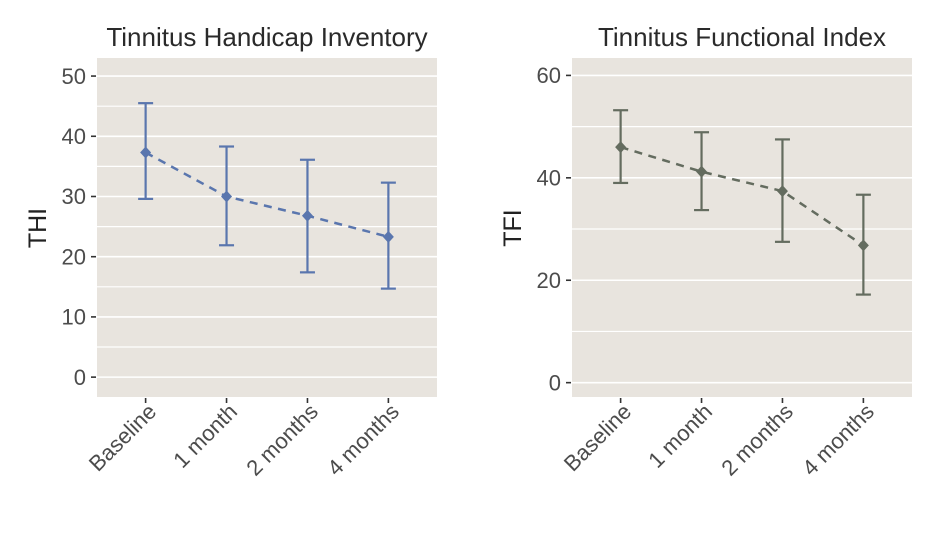 The height and width of the screenshot is (534, 950). I want to click on y-axis-title-tfi: TFI, so click(513, 228).